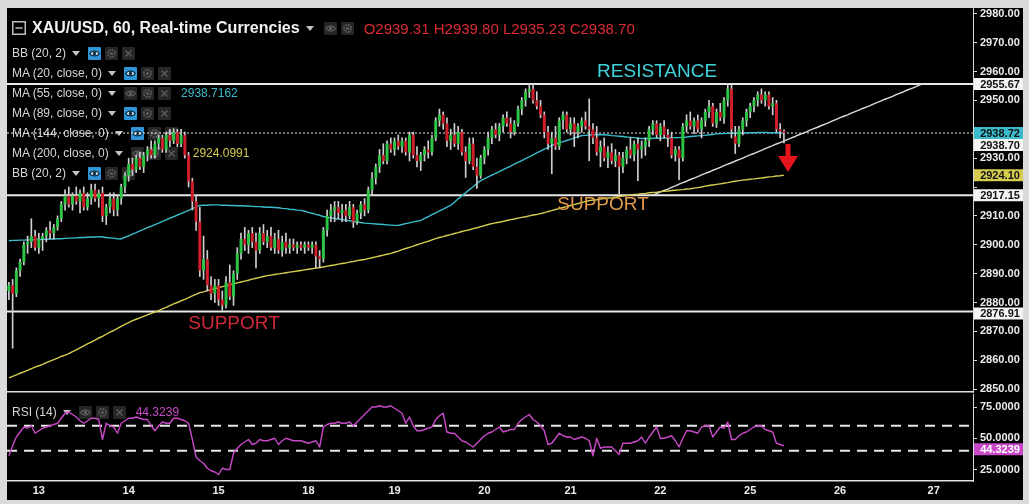  What do you see at coordinates (38, 489) in the screenshot?
I see `x-tick-label: 13` at bounding box center [38, 489].